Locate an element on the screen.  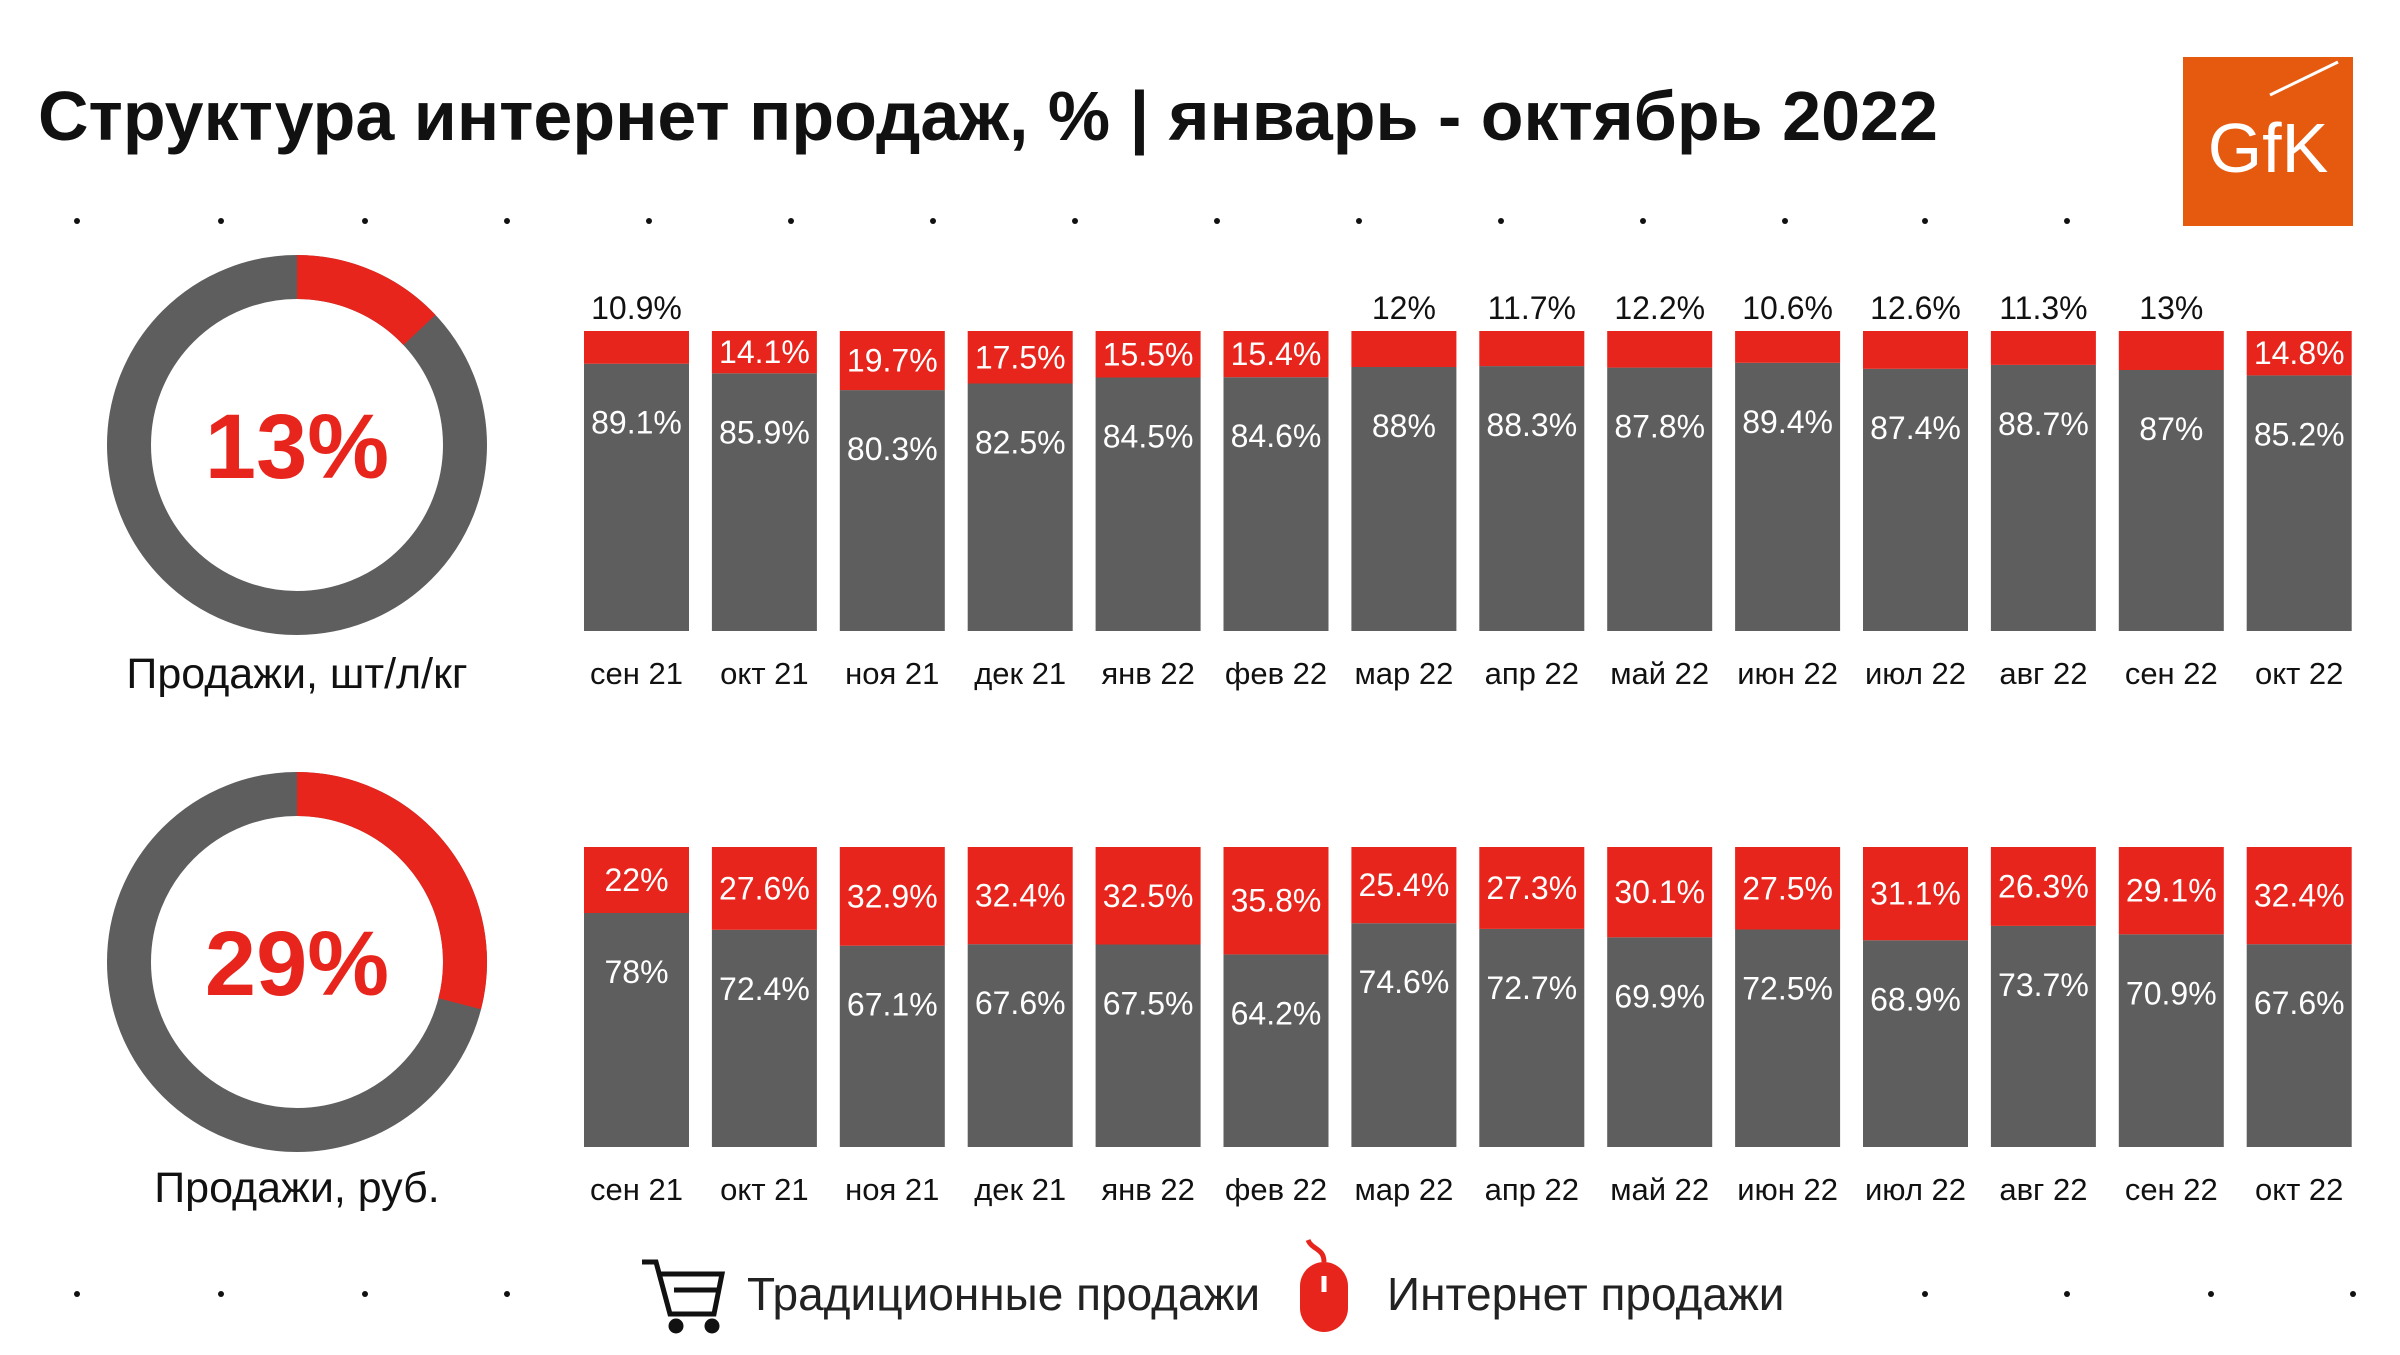
bar-value-label: 25.4% is located at coordinates (1404, 885).